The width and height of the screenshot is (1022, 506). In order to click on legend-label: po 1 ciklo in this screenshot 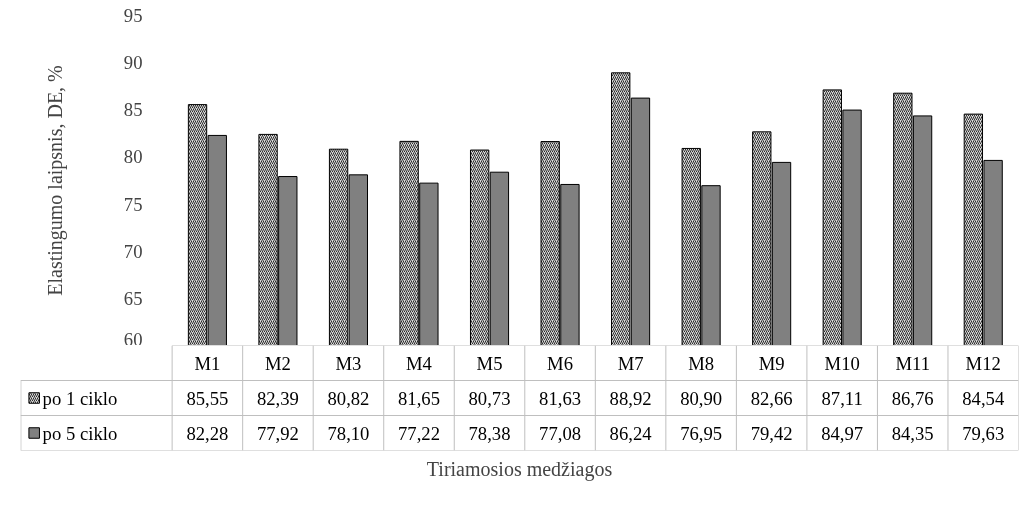, I will do `click(80, 398)`.